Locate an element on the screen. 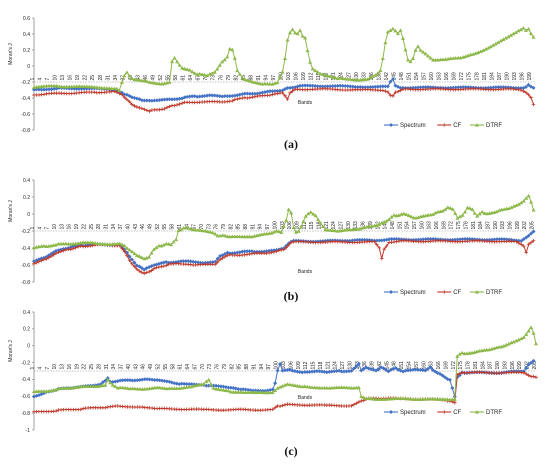 The width and height of the screenshot is (550, 466). x-tick-label: 34 is located at coordinates (114, 367).